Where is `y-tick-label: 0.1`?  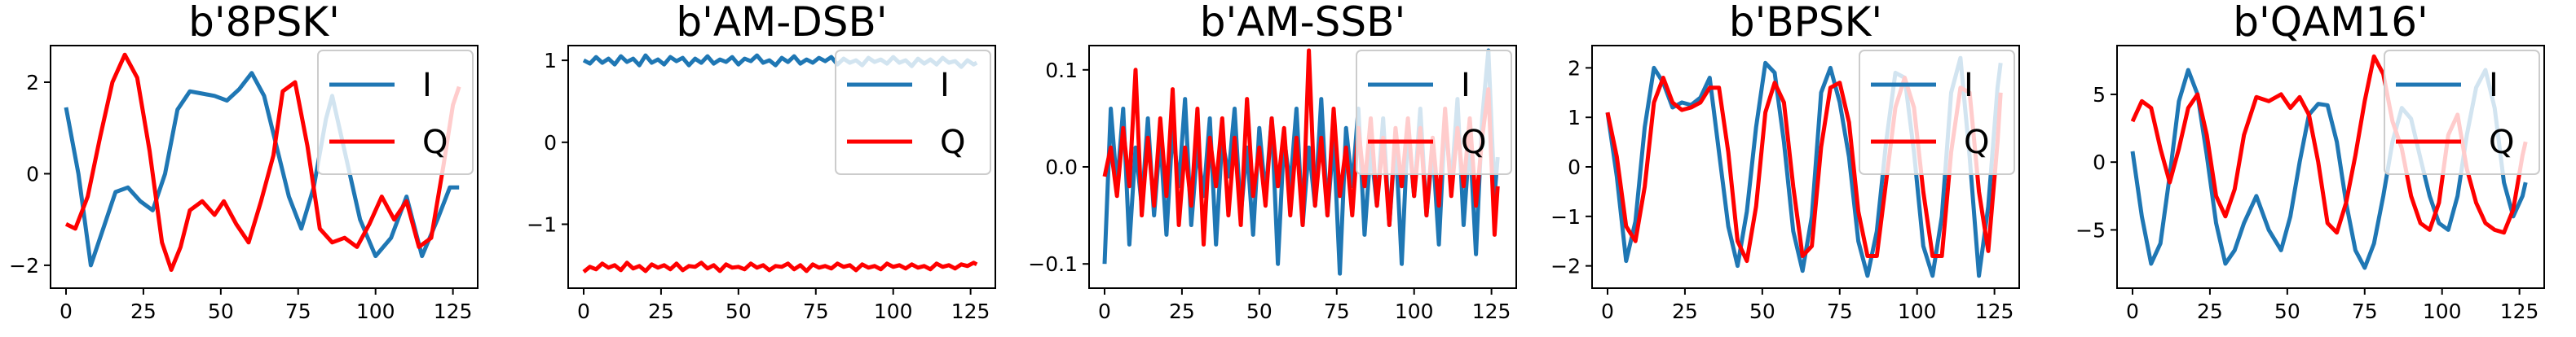 y-tick-label: 0.1 is located at coordinates (1061, 70).